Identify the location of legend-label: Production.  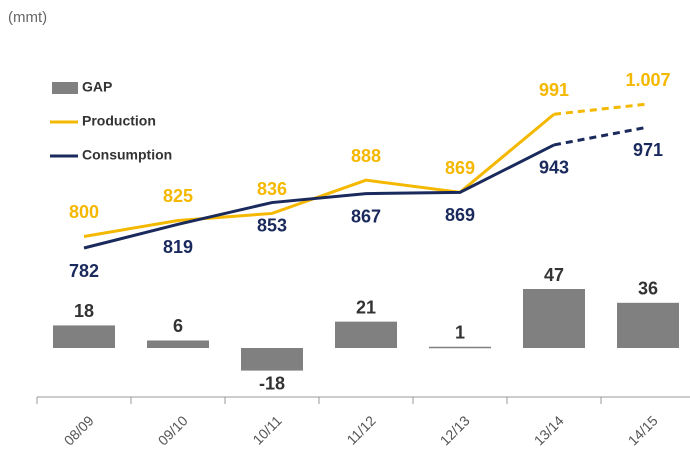
(119, 121).